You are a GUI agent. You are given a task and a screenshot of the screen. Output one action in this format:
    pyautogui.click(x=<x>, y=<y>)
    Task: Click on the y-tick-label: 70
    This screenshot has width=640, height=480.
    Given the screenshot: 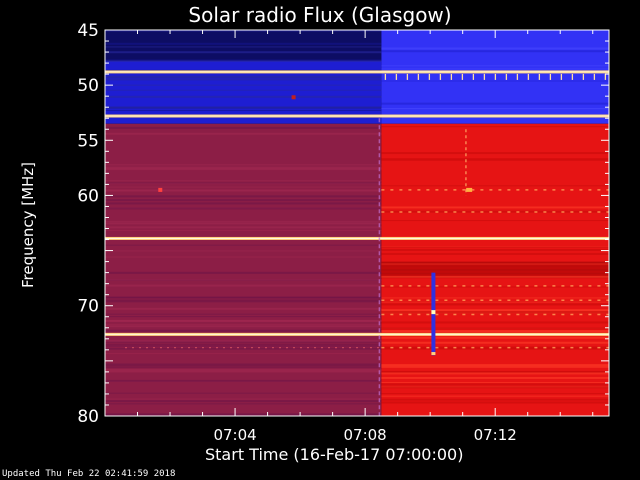 What is the action you would take?
    pyautogui.click(x=88, y=307)
    